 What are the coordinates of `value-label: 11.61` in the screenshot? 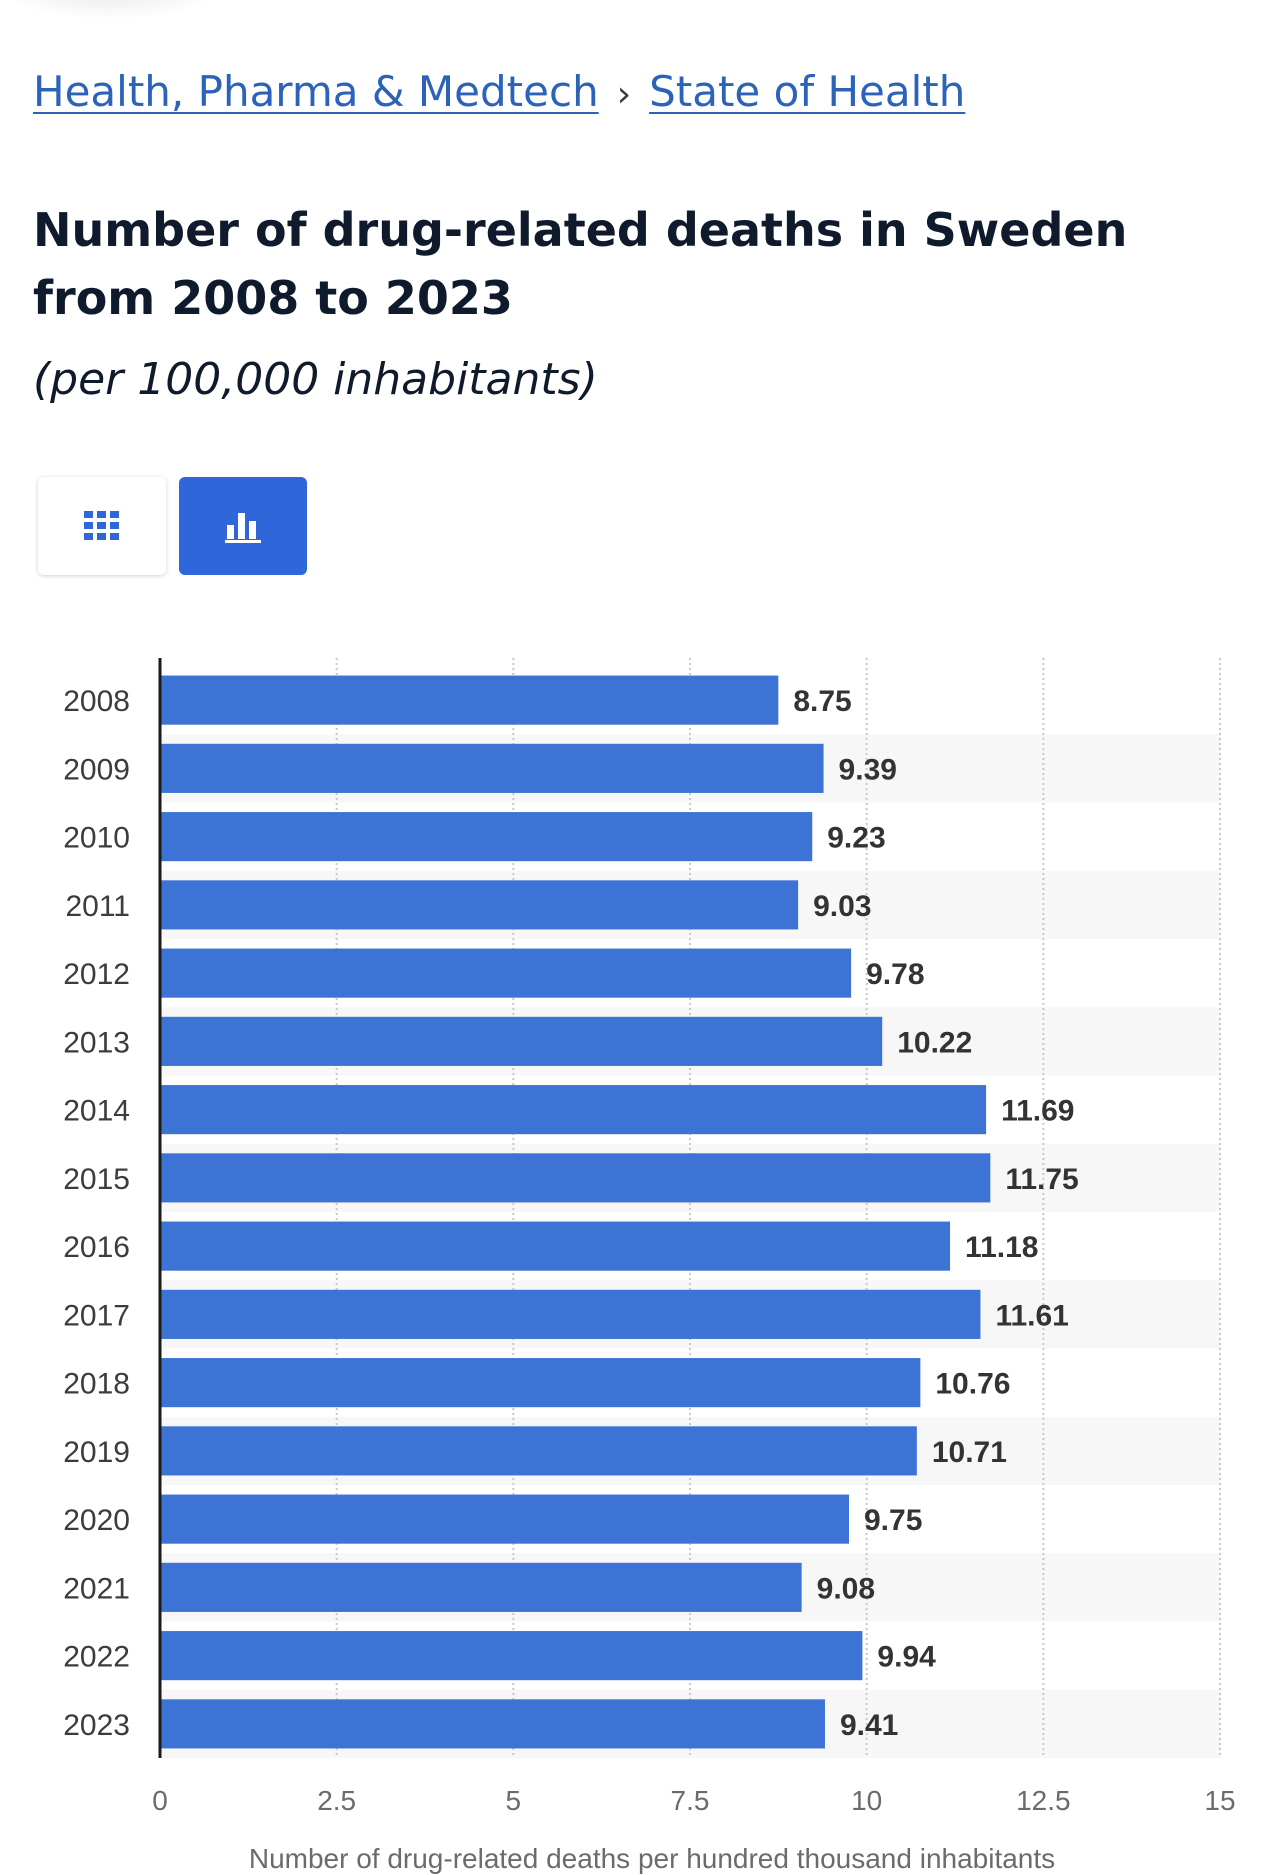 It's located at (1031, 1315).